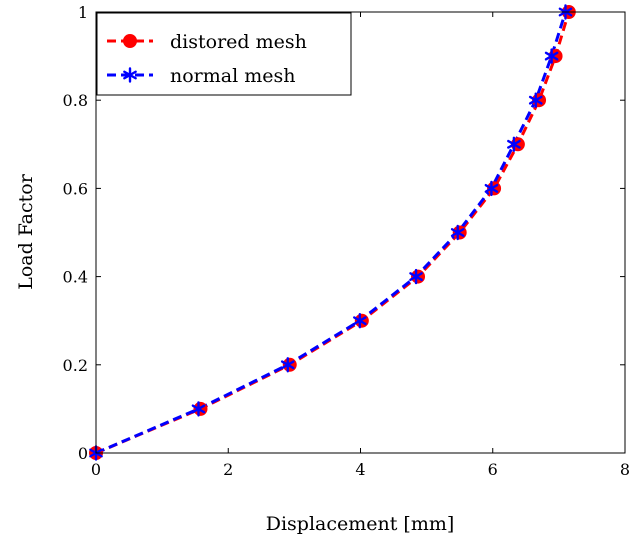 This screenshot has width=641, height=540. What do you see at coordinates (75, 188) in the screenshot?
I see `y-tick-label: 0.6` at bounding box center [75, 188].